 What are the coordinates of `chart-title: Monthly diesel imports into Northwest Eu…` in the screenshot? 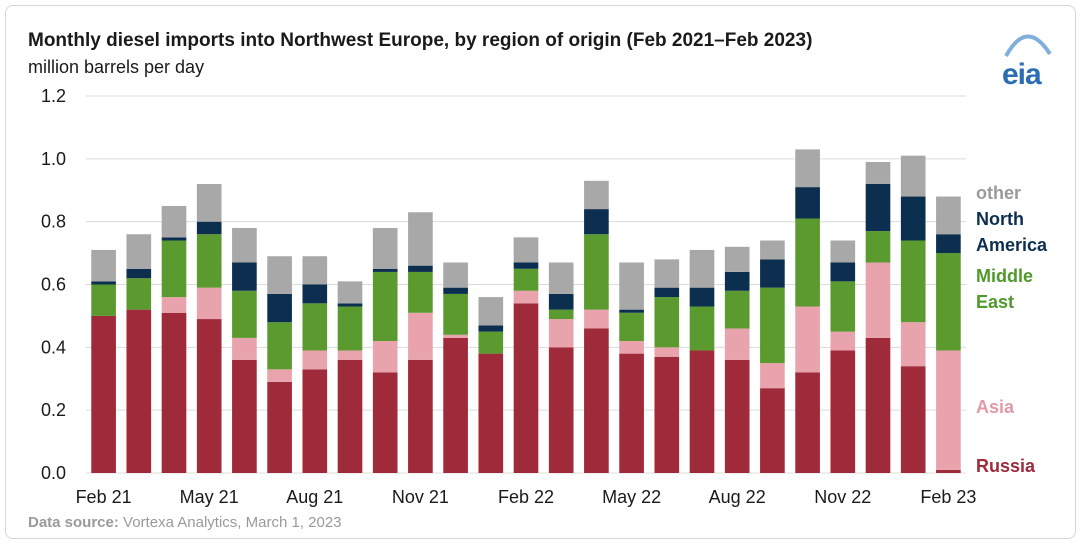 It's located at (420, 40).